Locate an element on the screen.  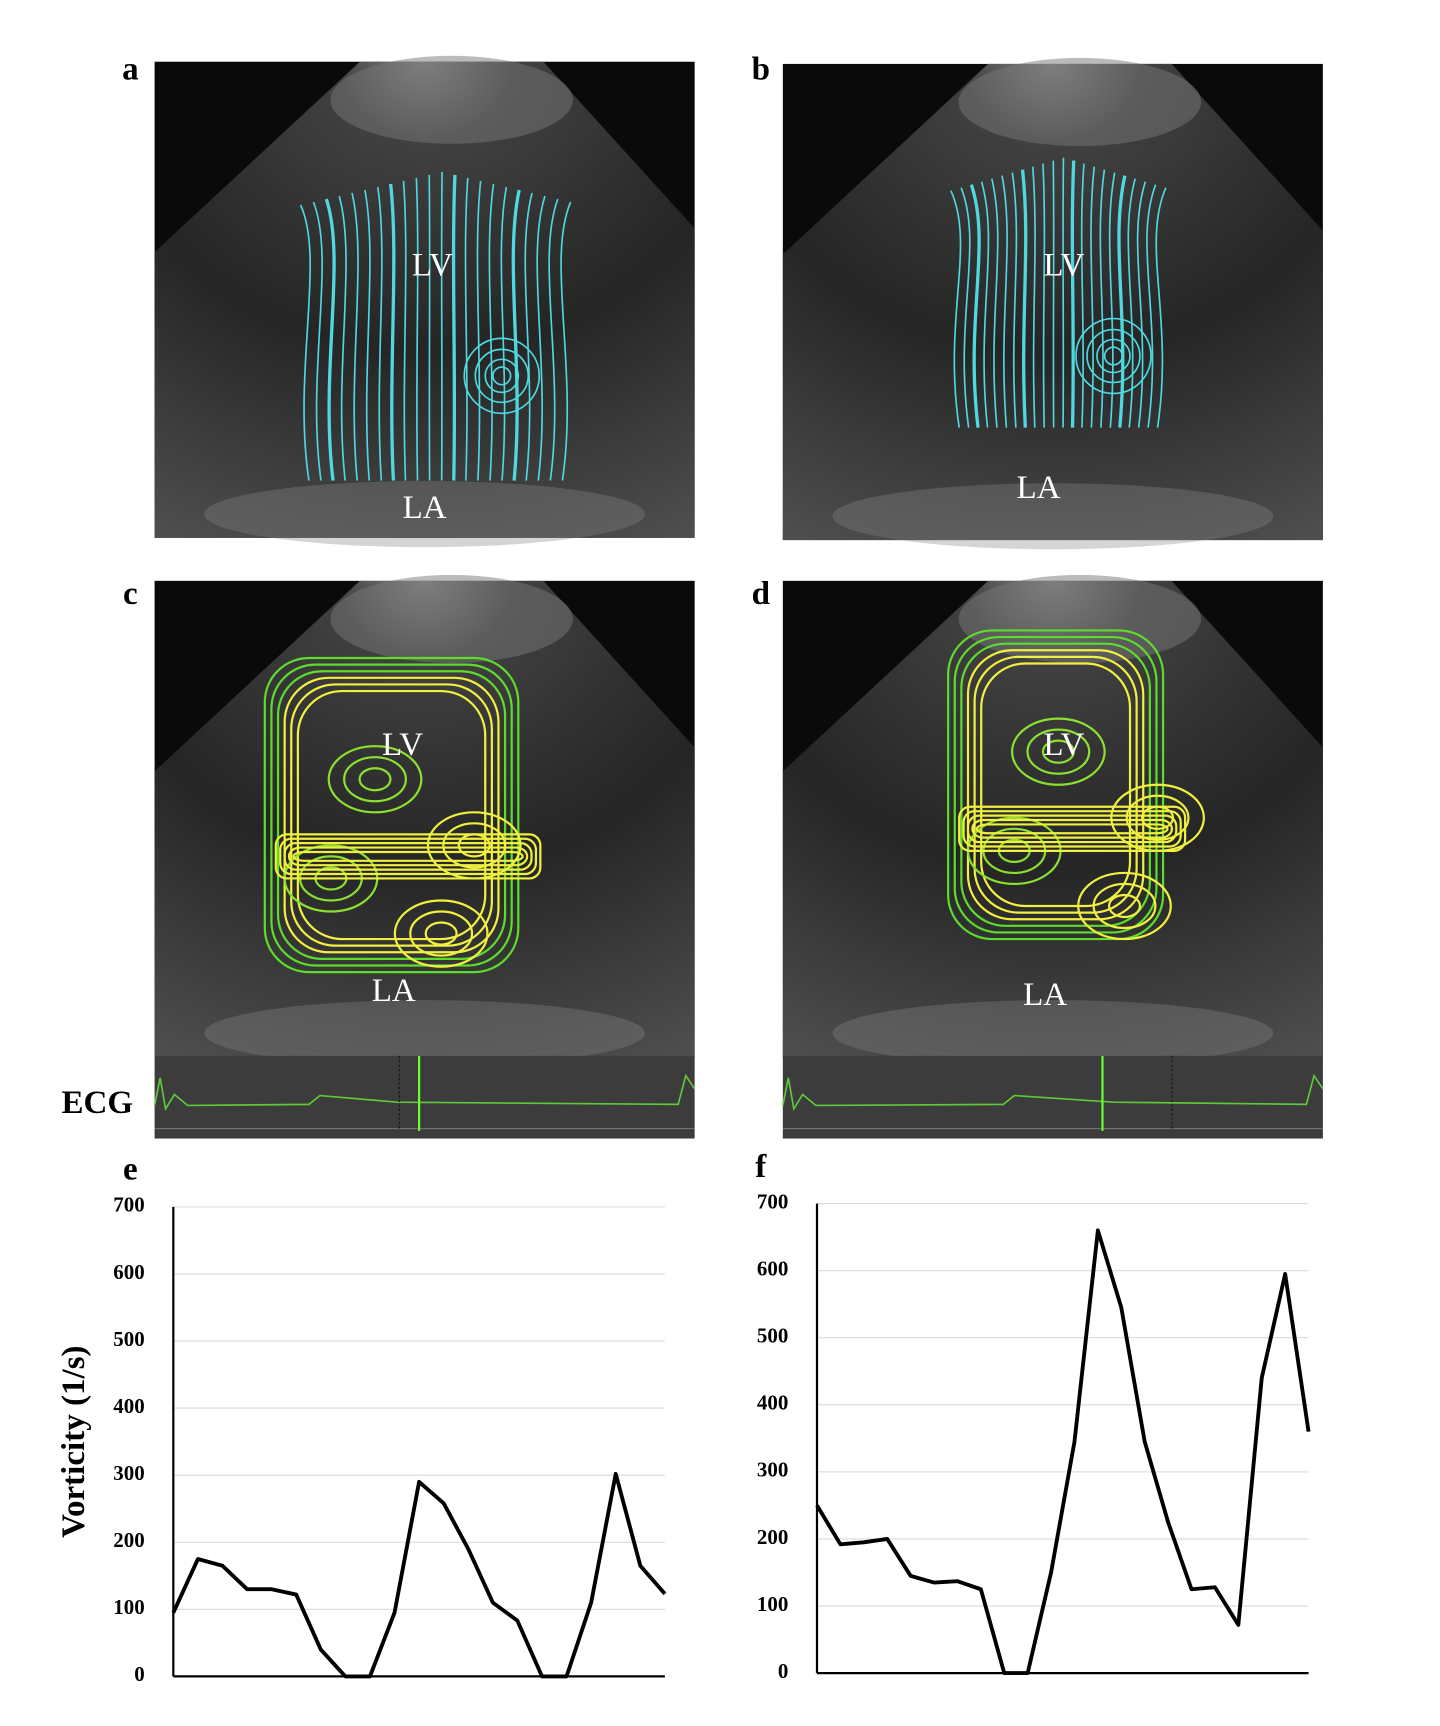
panel-label: e is located at coordinates (130, 1169).